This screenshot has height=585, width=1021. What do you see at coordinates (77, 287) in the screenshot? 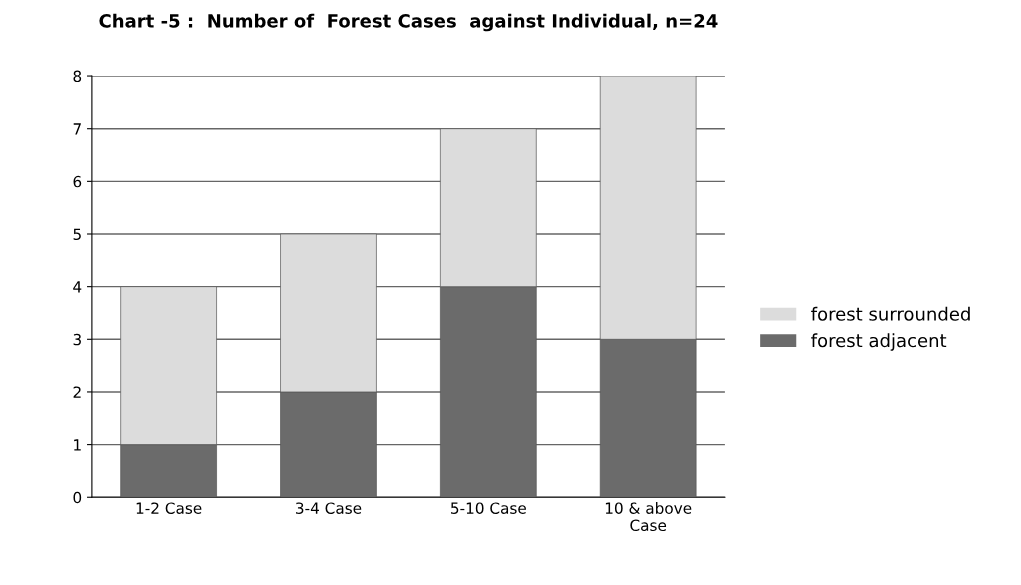
I see `y-tick-label: 4` at bounding box center [77, 287].